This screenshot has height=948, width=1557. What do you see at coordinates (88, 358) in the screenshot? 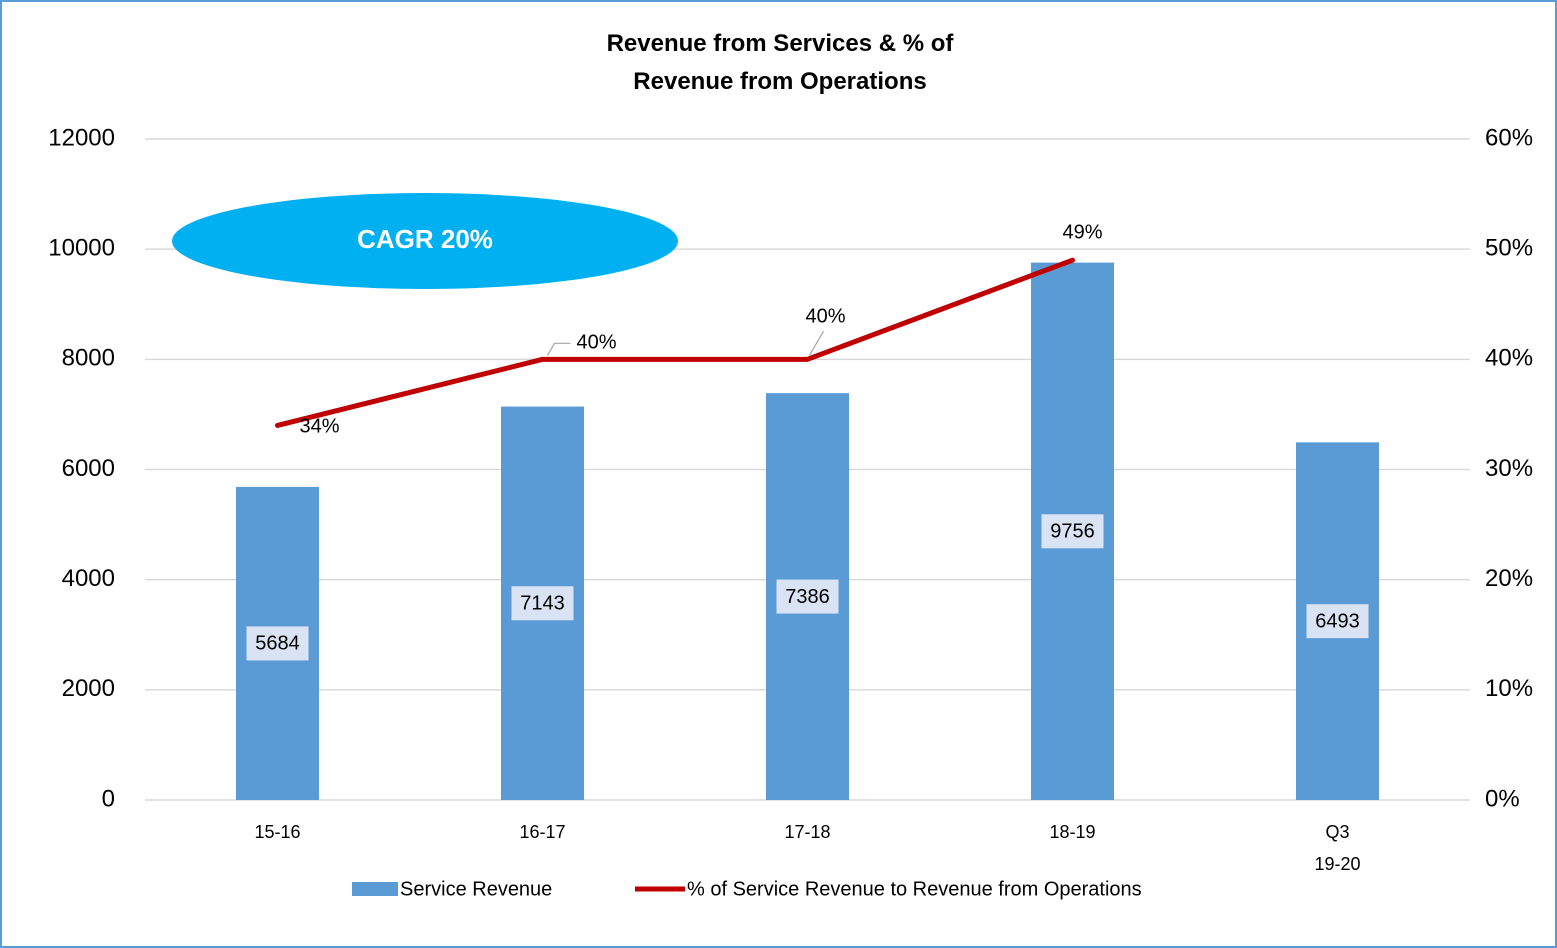
I see `y-tick-label: 8000` at bounding box center [88, 358].